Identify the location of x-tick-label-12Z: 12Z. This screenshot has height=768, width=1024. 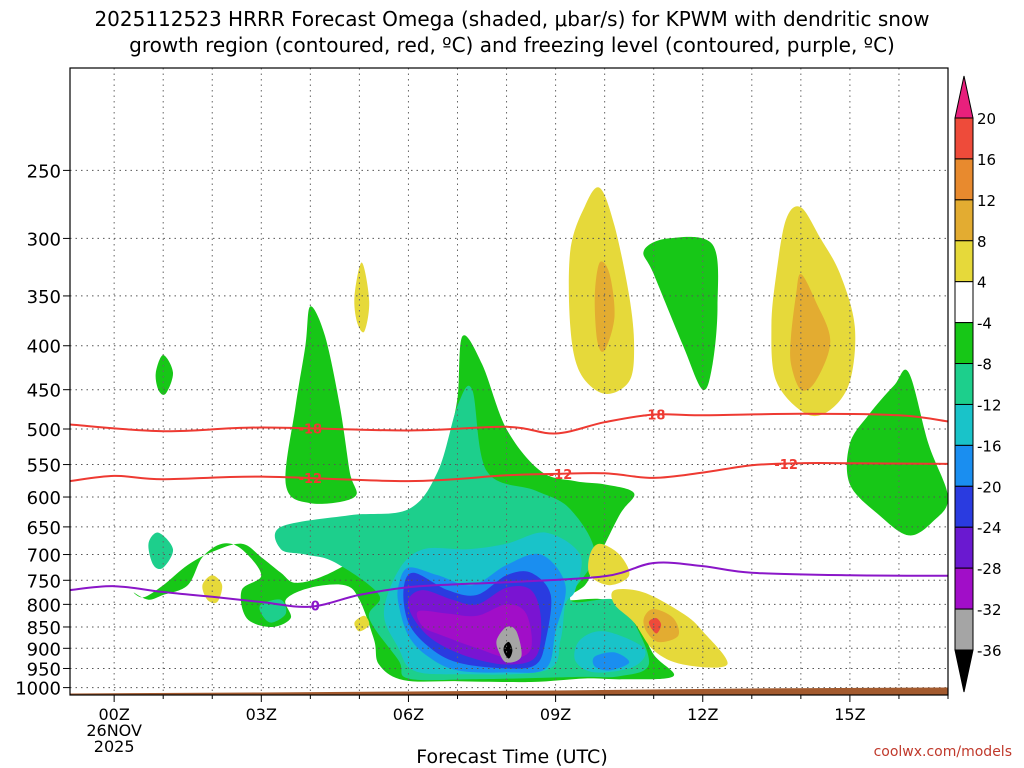
(702, 714).